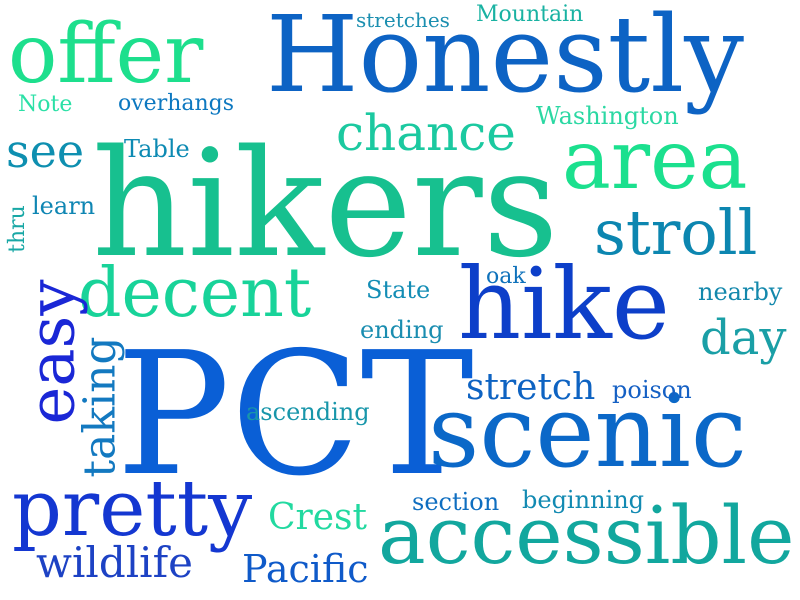 The image size is (800, 600). What do you see at coordinates (655, 160) in the screenshot?
I see `word-area: area` at bounding box center [655, 160].